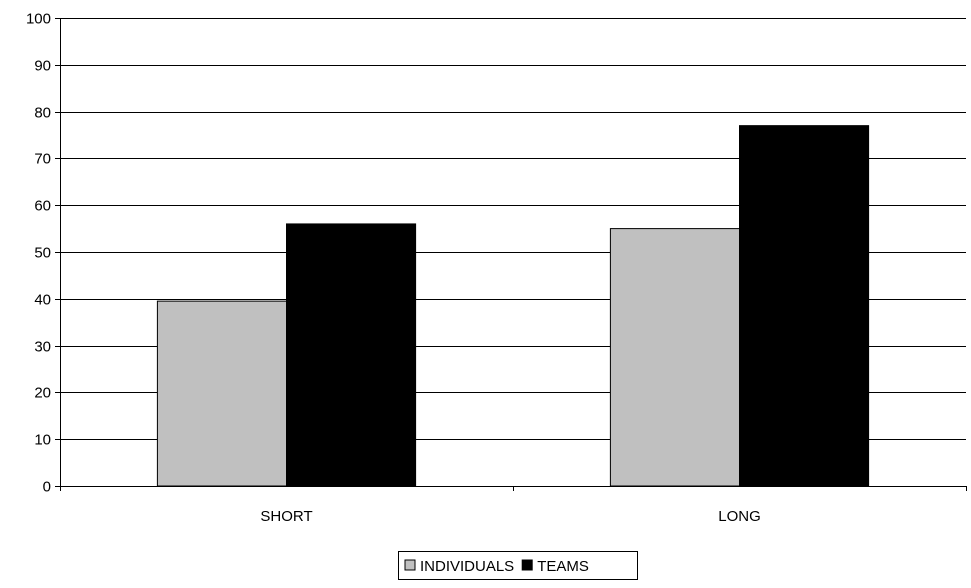 Image resolution: width=971 pixels, height=588 pixels. I want to click on x-category-label: LONG, so click(739, 516).